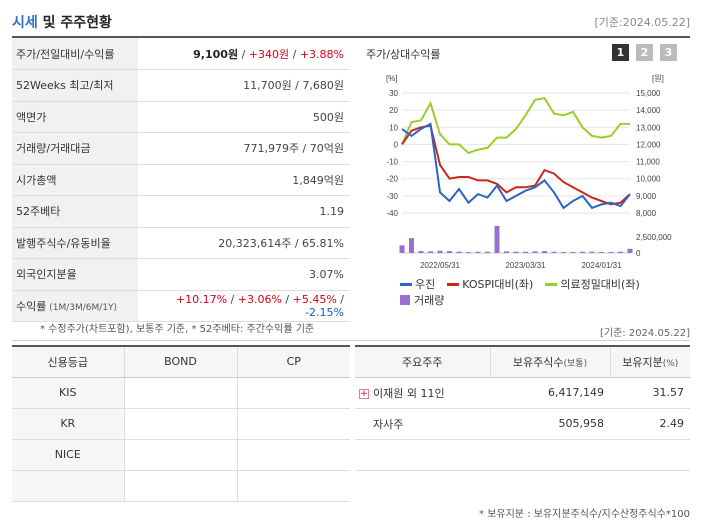 The width and height of the screenshot is (702, 525). Describe the element at coordinates (75, 54) in the screenshot. I see `quote-label: 주가/전일대비/수익률` at that location.